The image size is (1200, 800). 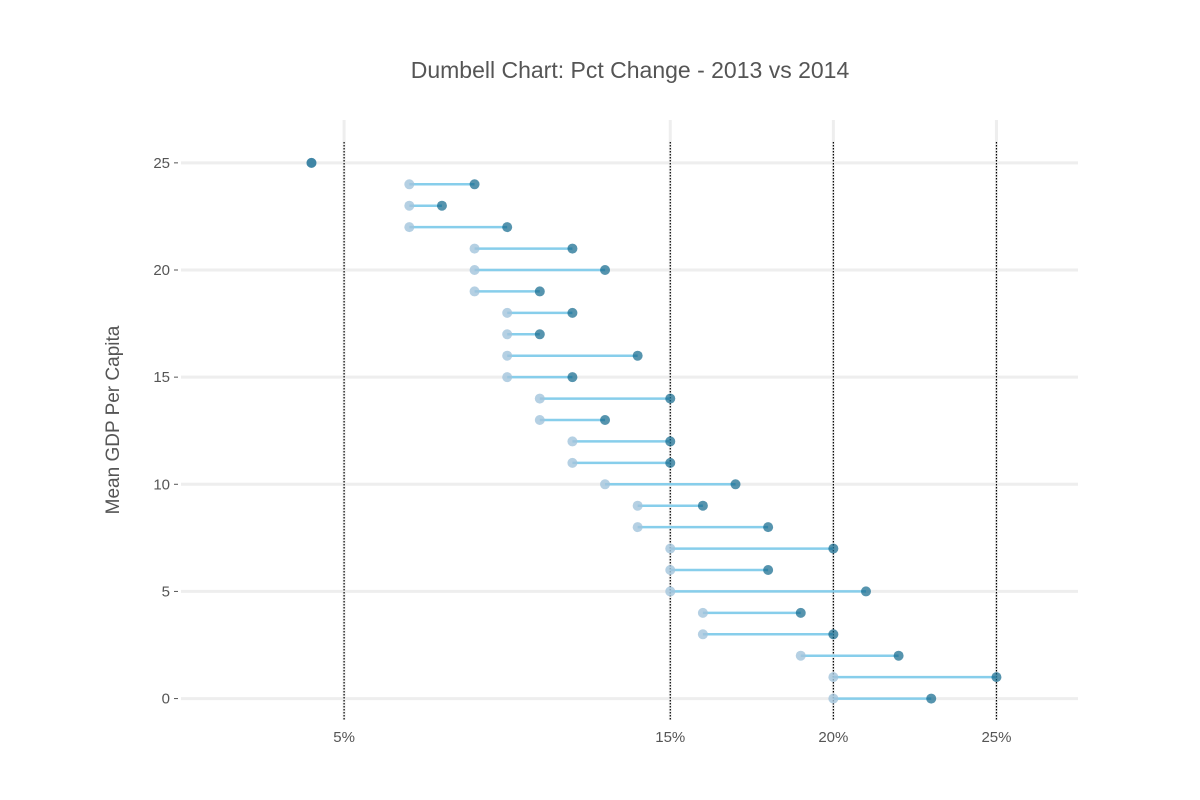 What do you see at coordinates (161, 484) in the screenshot?
I see `y-tick-label: 10` at bounding box center [161, 484].